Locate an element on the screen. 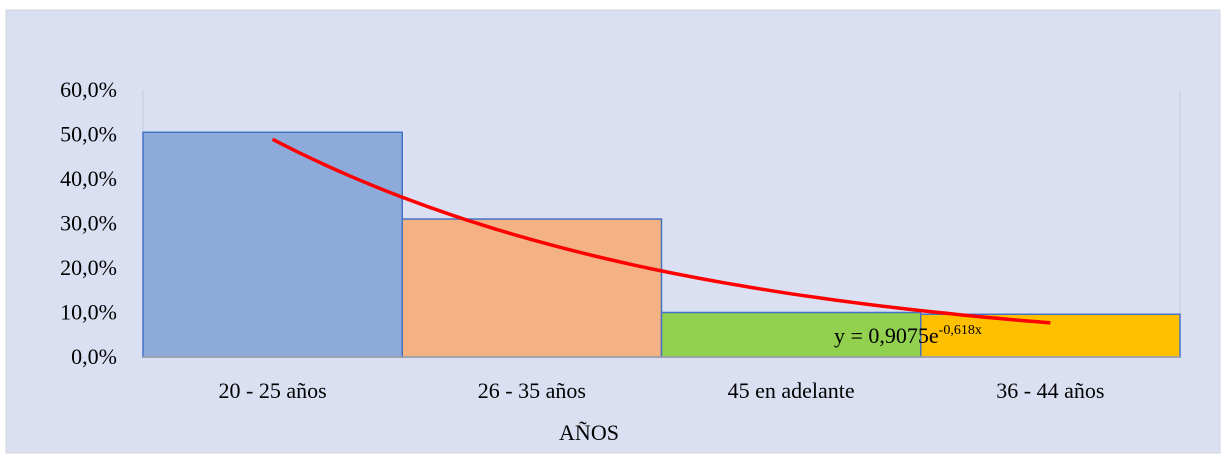  trendline-equation-exponent: -0,618x is located at coordinates (960, 330).